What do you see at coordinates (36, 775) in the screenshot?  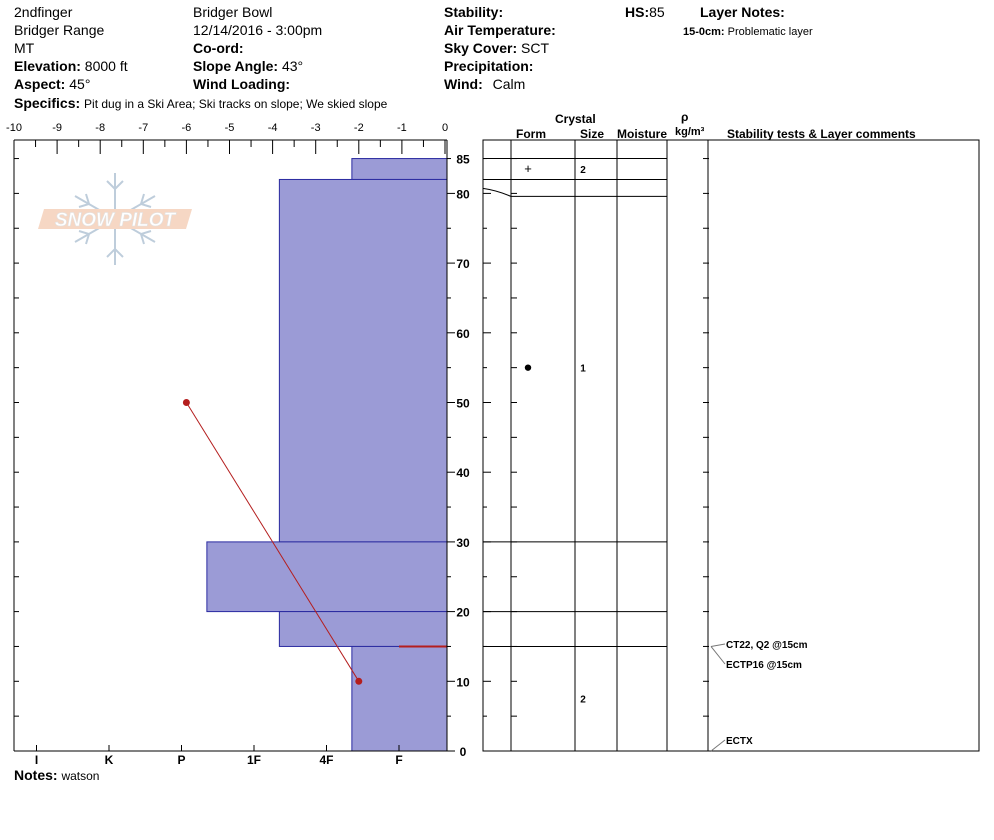 I see `notes-label: Notes:` at bounding box center [36, 775].